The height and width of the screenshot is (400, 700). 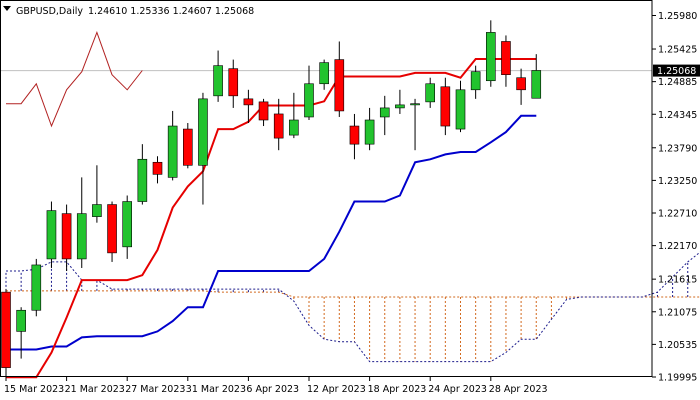 What do you see at coordinates (272, 389) in the screenshot?
I see `time-tick-label: 6 Apr 2023` at bounding box center [272, 389].